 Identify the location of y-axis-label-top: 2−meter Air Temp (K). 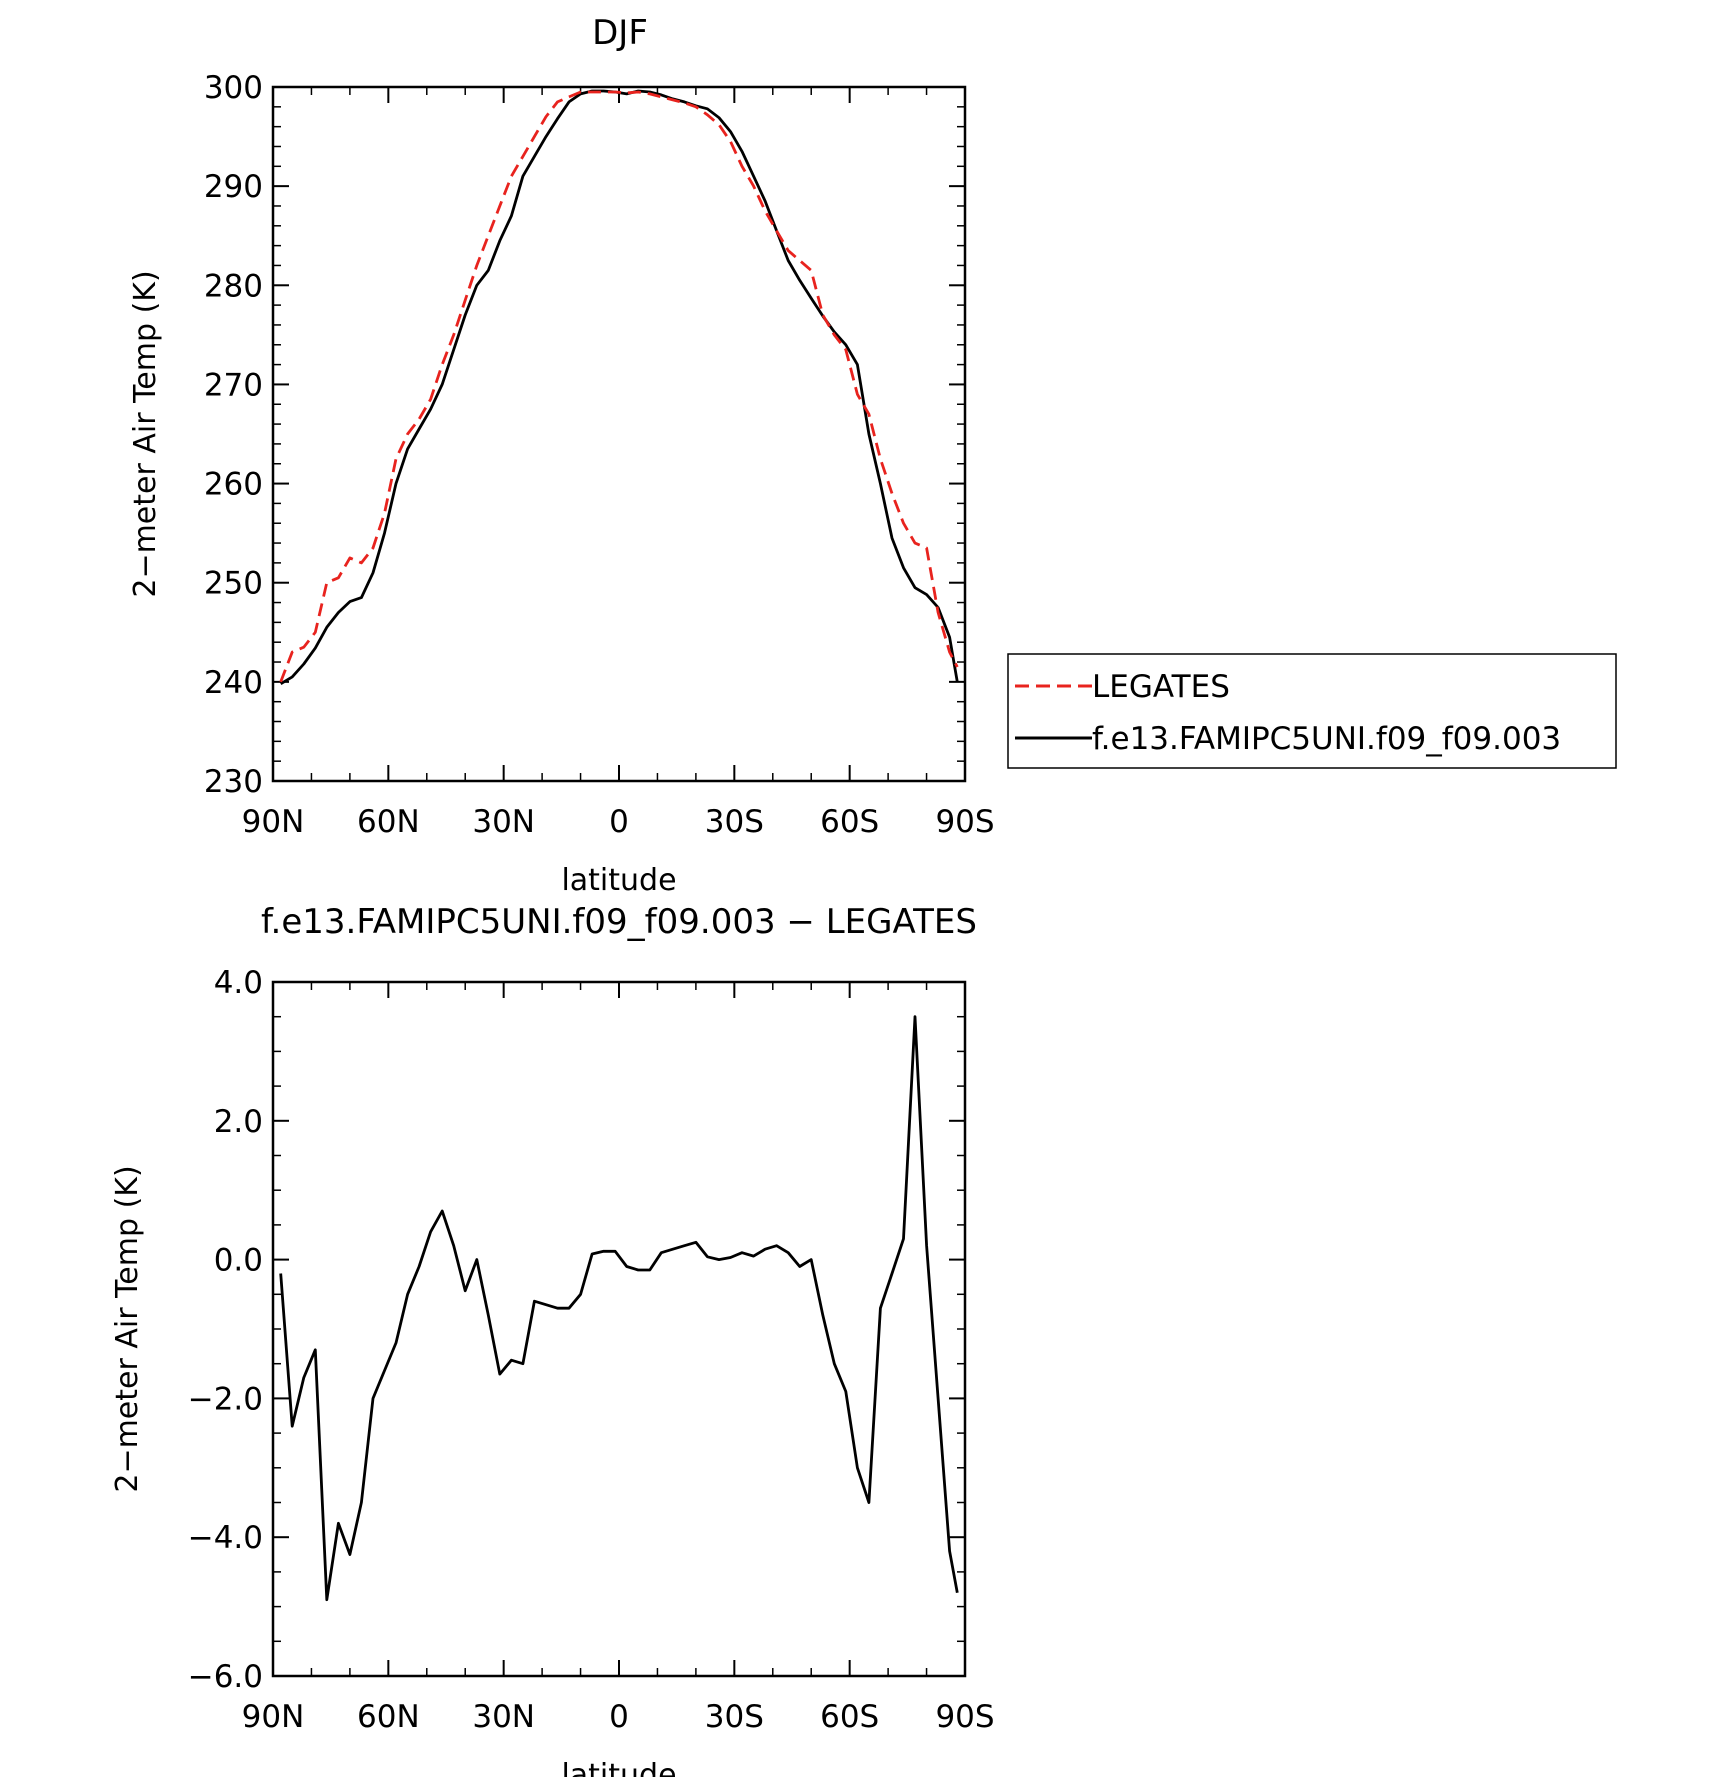
(145, 433).